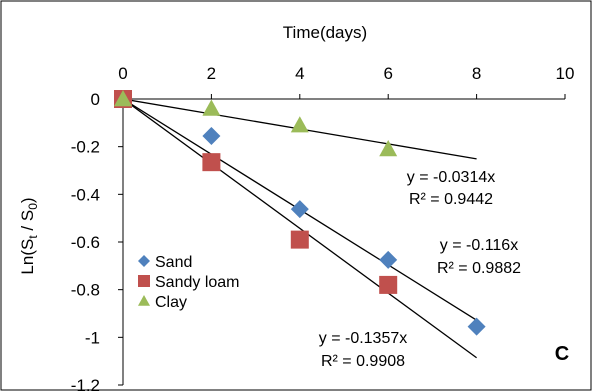  Describe the element at coordinates (144, 261) in the screenshot. I see `legend-marker-sand` at that location.